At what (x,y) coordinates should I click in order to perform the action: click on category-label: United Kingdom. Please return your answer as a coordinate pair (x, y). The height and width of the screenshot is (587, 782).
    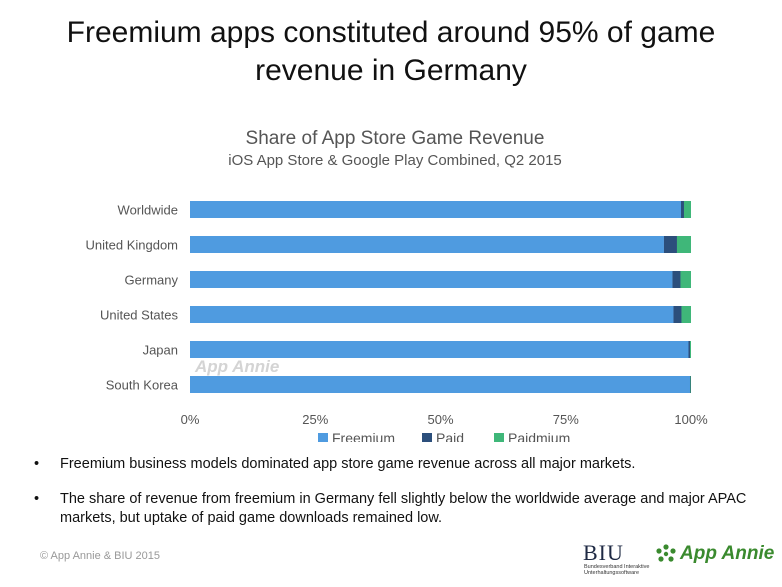
    Looking at the image, I should click on (132, 245).